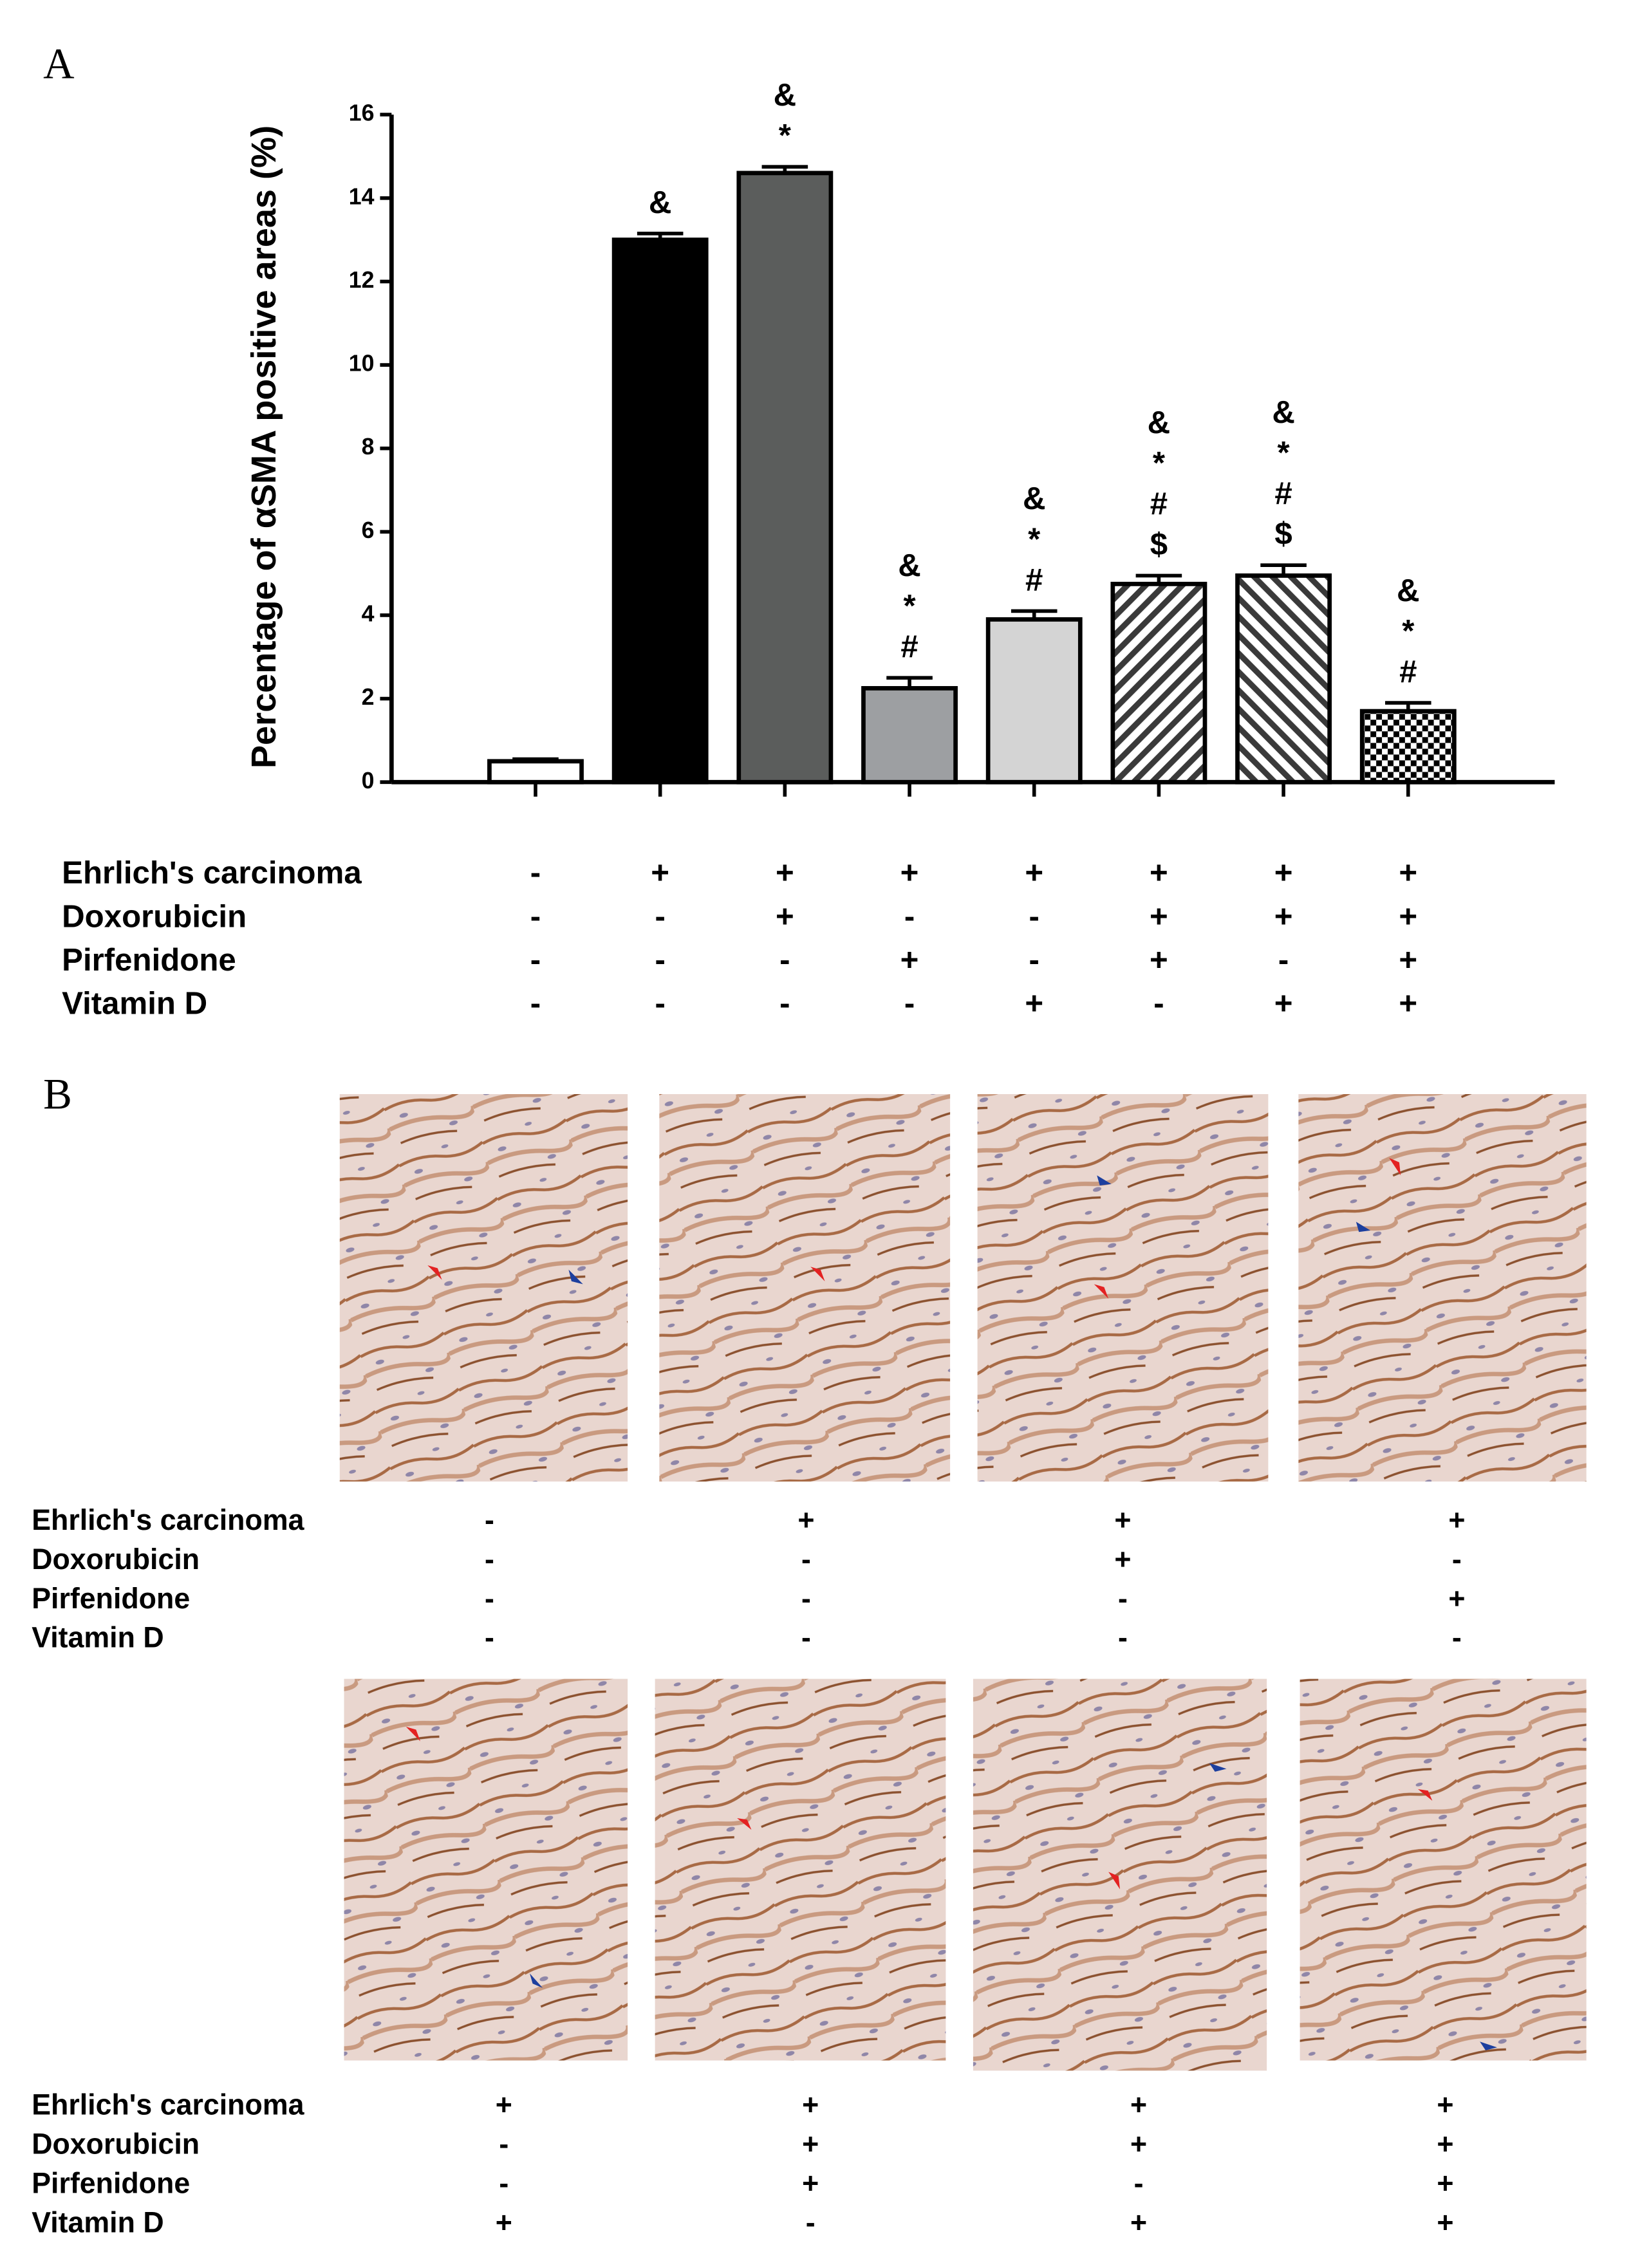  Describe the element at coordinates (264, 446) in the screenshot. I see `y-axis-label: Percentage of αSMA positive areas (%)` at that location.